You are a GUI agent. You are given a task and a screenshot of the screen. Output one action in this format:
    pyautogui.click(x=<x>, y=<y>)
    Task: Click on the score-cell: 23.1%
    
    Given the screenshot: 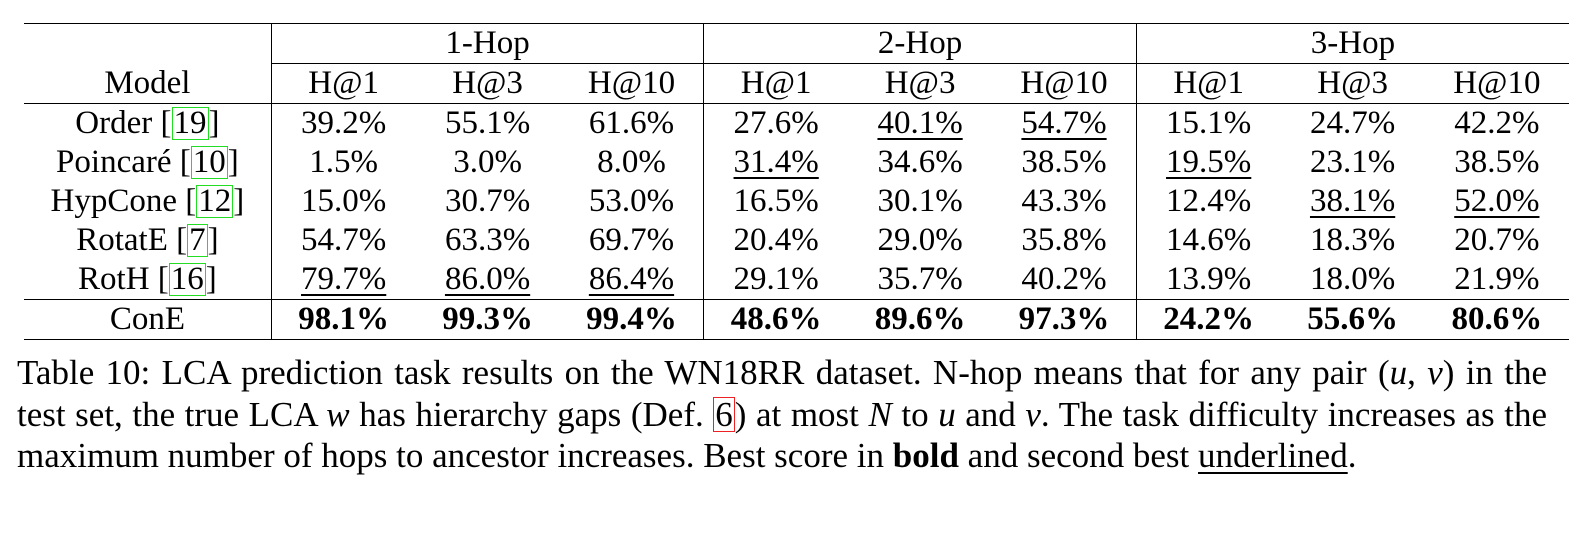 What is the action you would take?
    pyautogui.click(x=1353, y=162)
    